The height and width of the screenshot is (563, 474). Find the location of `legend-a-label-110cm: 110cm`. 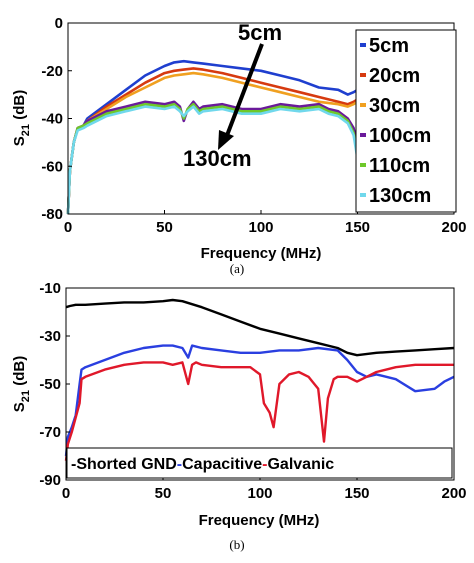

legend-a-label-110cm: 110cm is located at coordinates (399, 166).